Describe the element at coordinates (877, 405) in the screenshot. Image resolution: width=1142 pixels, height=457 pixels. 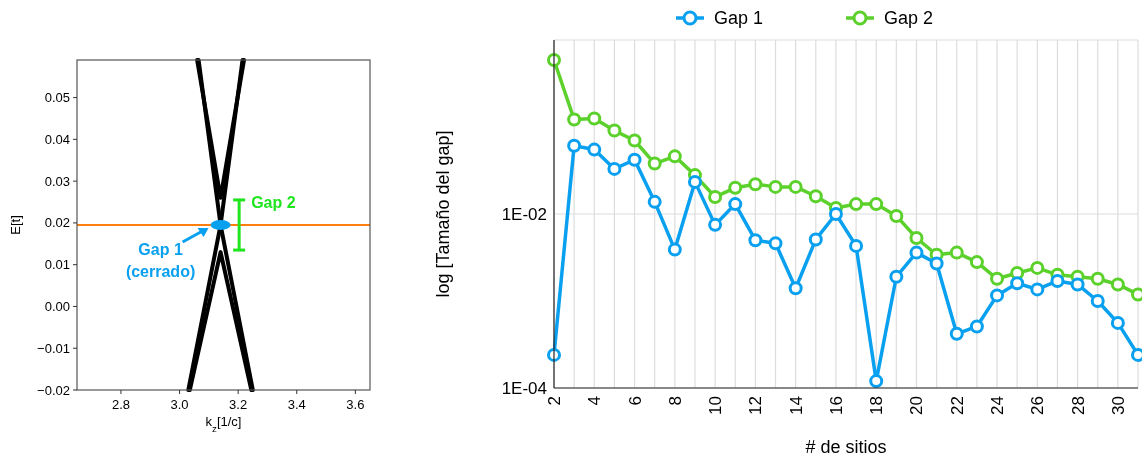
I see `x-tick-label: 18` at that location.